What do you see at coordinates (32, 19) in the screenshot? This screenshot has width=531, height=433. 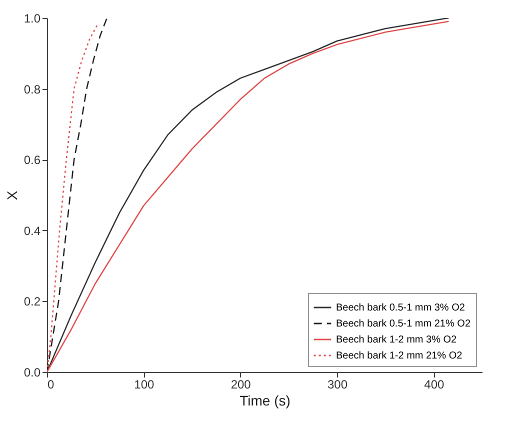 I see `y-tick-label: 1.0` at bounding box center [32, 19].